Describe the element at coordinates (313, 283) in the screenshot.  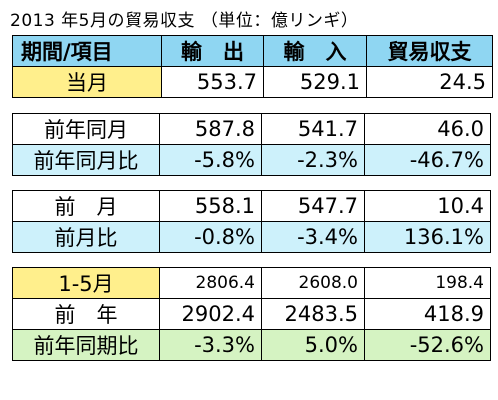
I see `imports-value: 2608.0` at that location.